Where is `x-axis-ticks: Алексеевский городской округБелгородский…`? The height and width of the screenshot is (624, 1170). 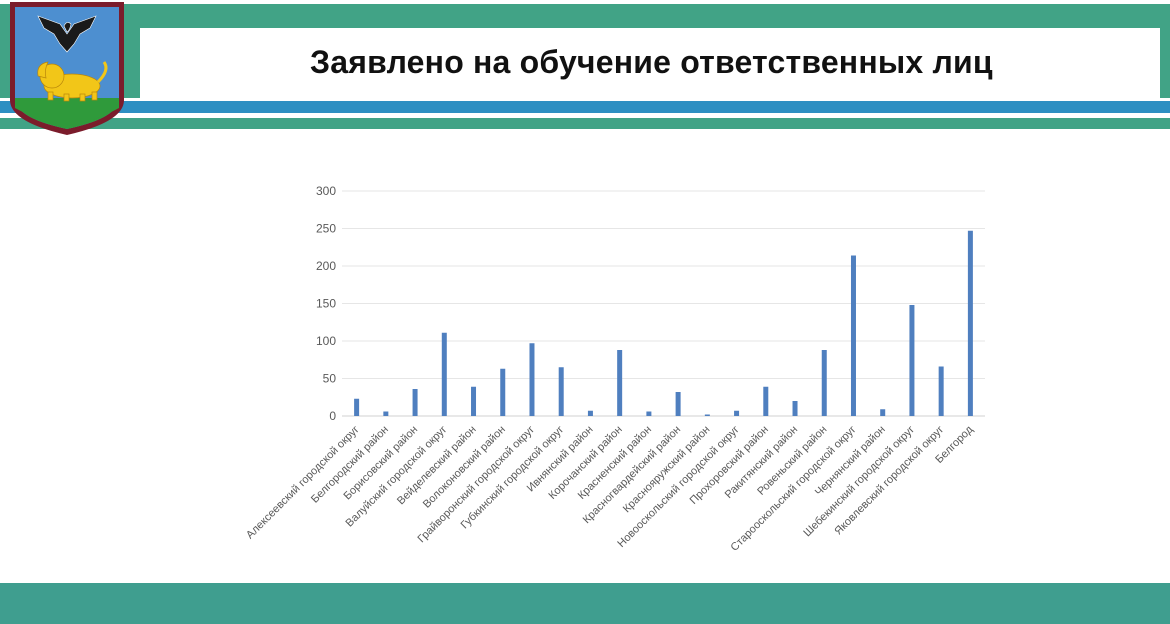 x-axis-ticks: Алексеевский городской округБелгородский… is located at coordinates (610, 488).